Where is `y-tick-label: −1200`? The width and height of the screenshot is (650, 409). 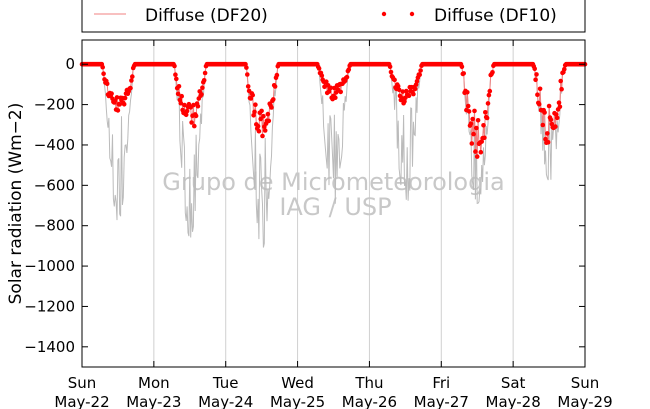 y-tick-label: −1200 is located at coordinates (49, 306).